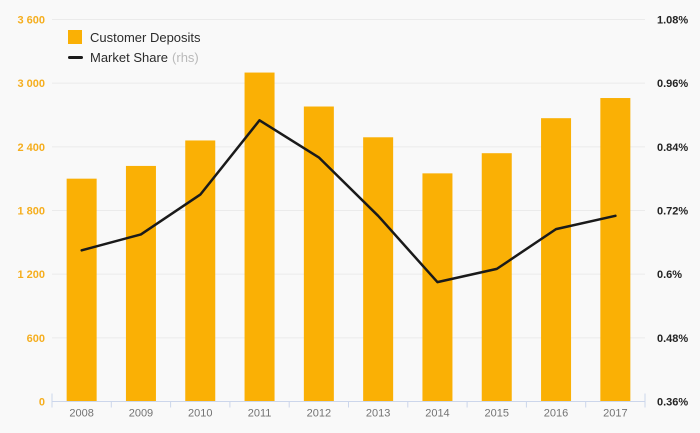 The image size is (700, 433). Describe the element at coordinates (260, 414) in the screenshot. I see `x-axis-label-2011: 2011` at that location.